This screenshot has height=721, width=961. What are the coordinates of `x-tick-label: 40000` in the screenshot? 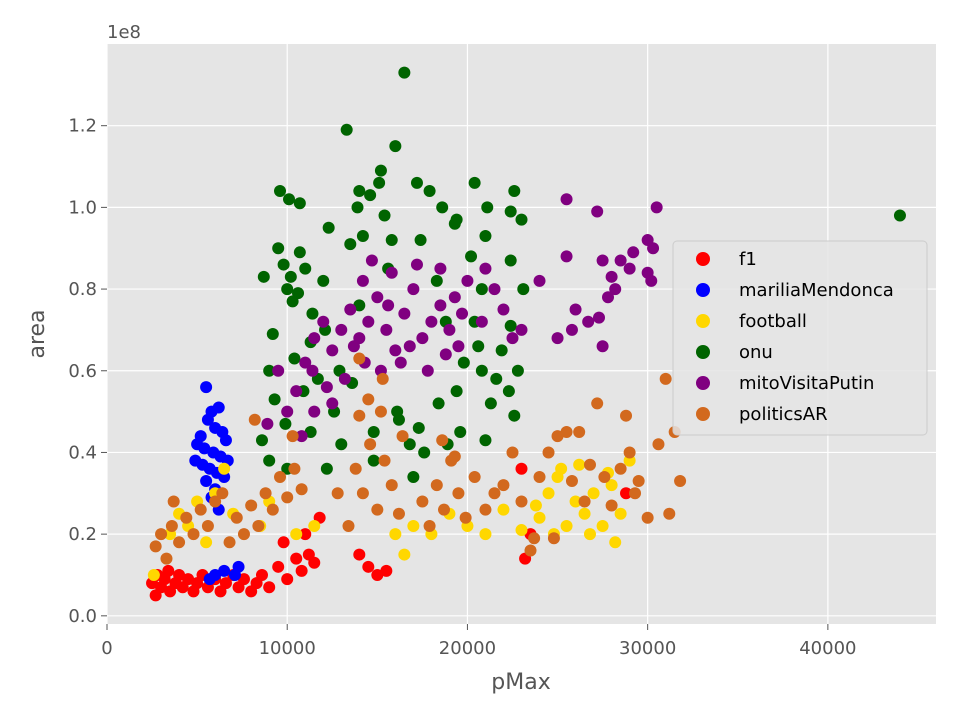 It's located at (827, 648).